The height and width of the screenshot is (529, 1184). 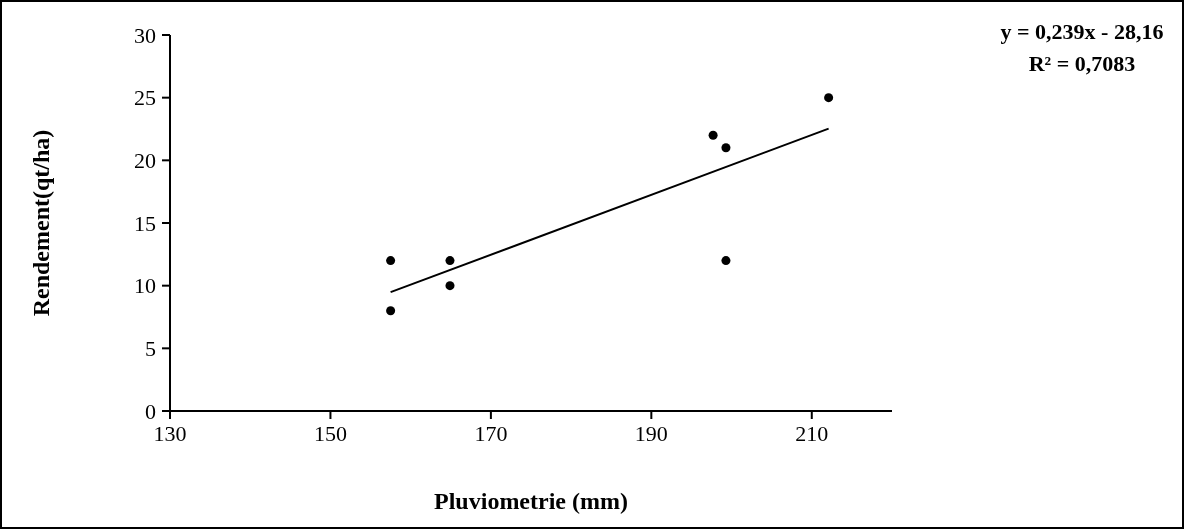 I want to click on y-tick-label: 15, so click(x=145, y=223).